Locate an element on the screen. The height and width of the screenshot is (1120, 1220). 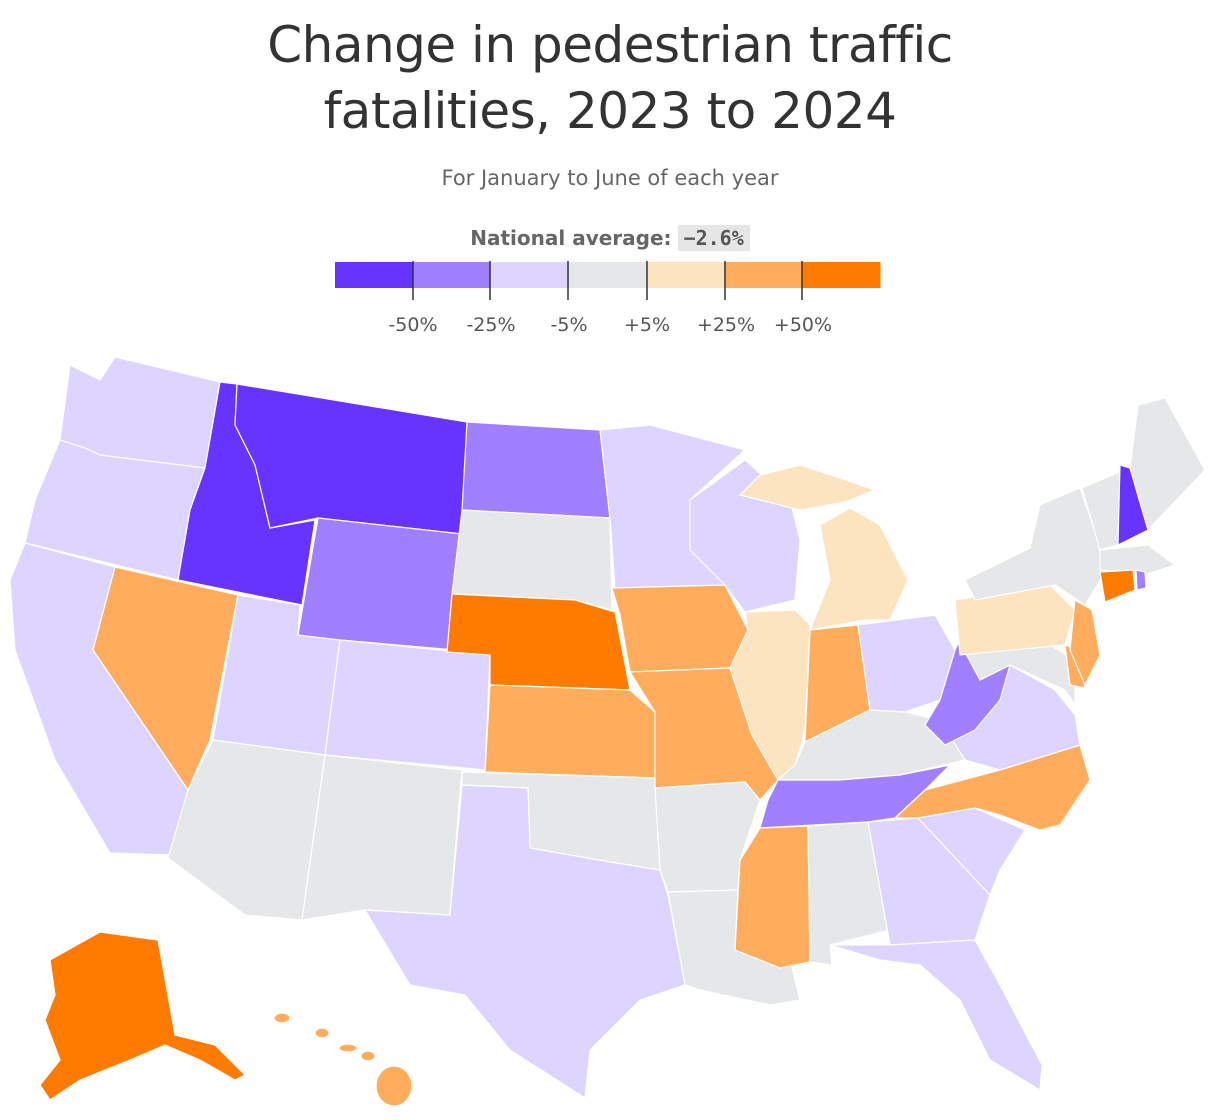
legend-label-minus-25: -25% is located at coordinates (490, 324).